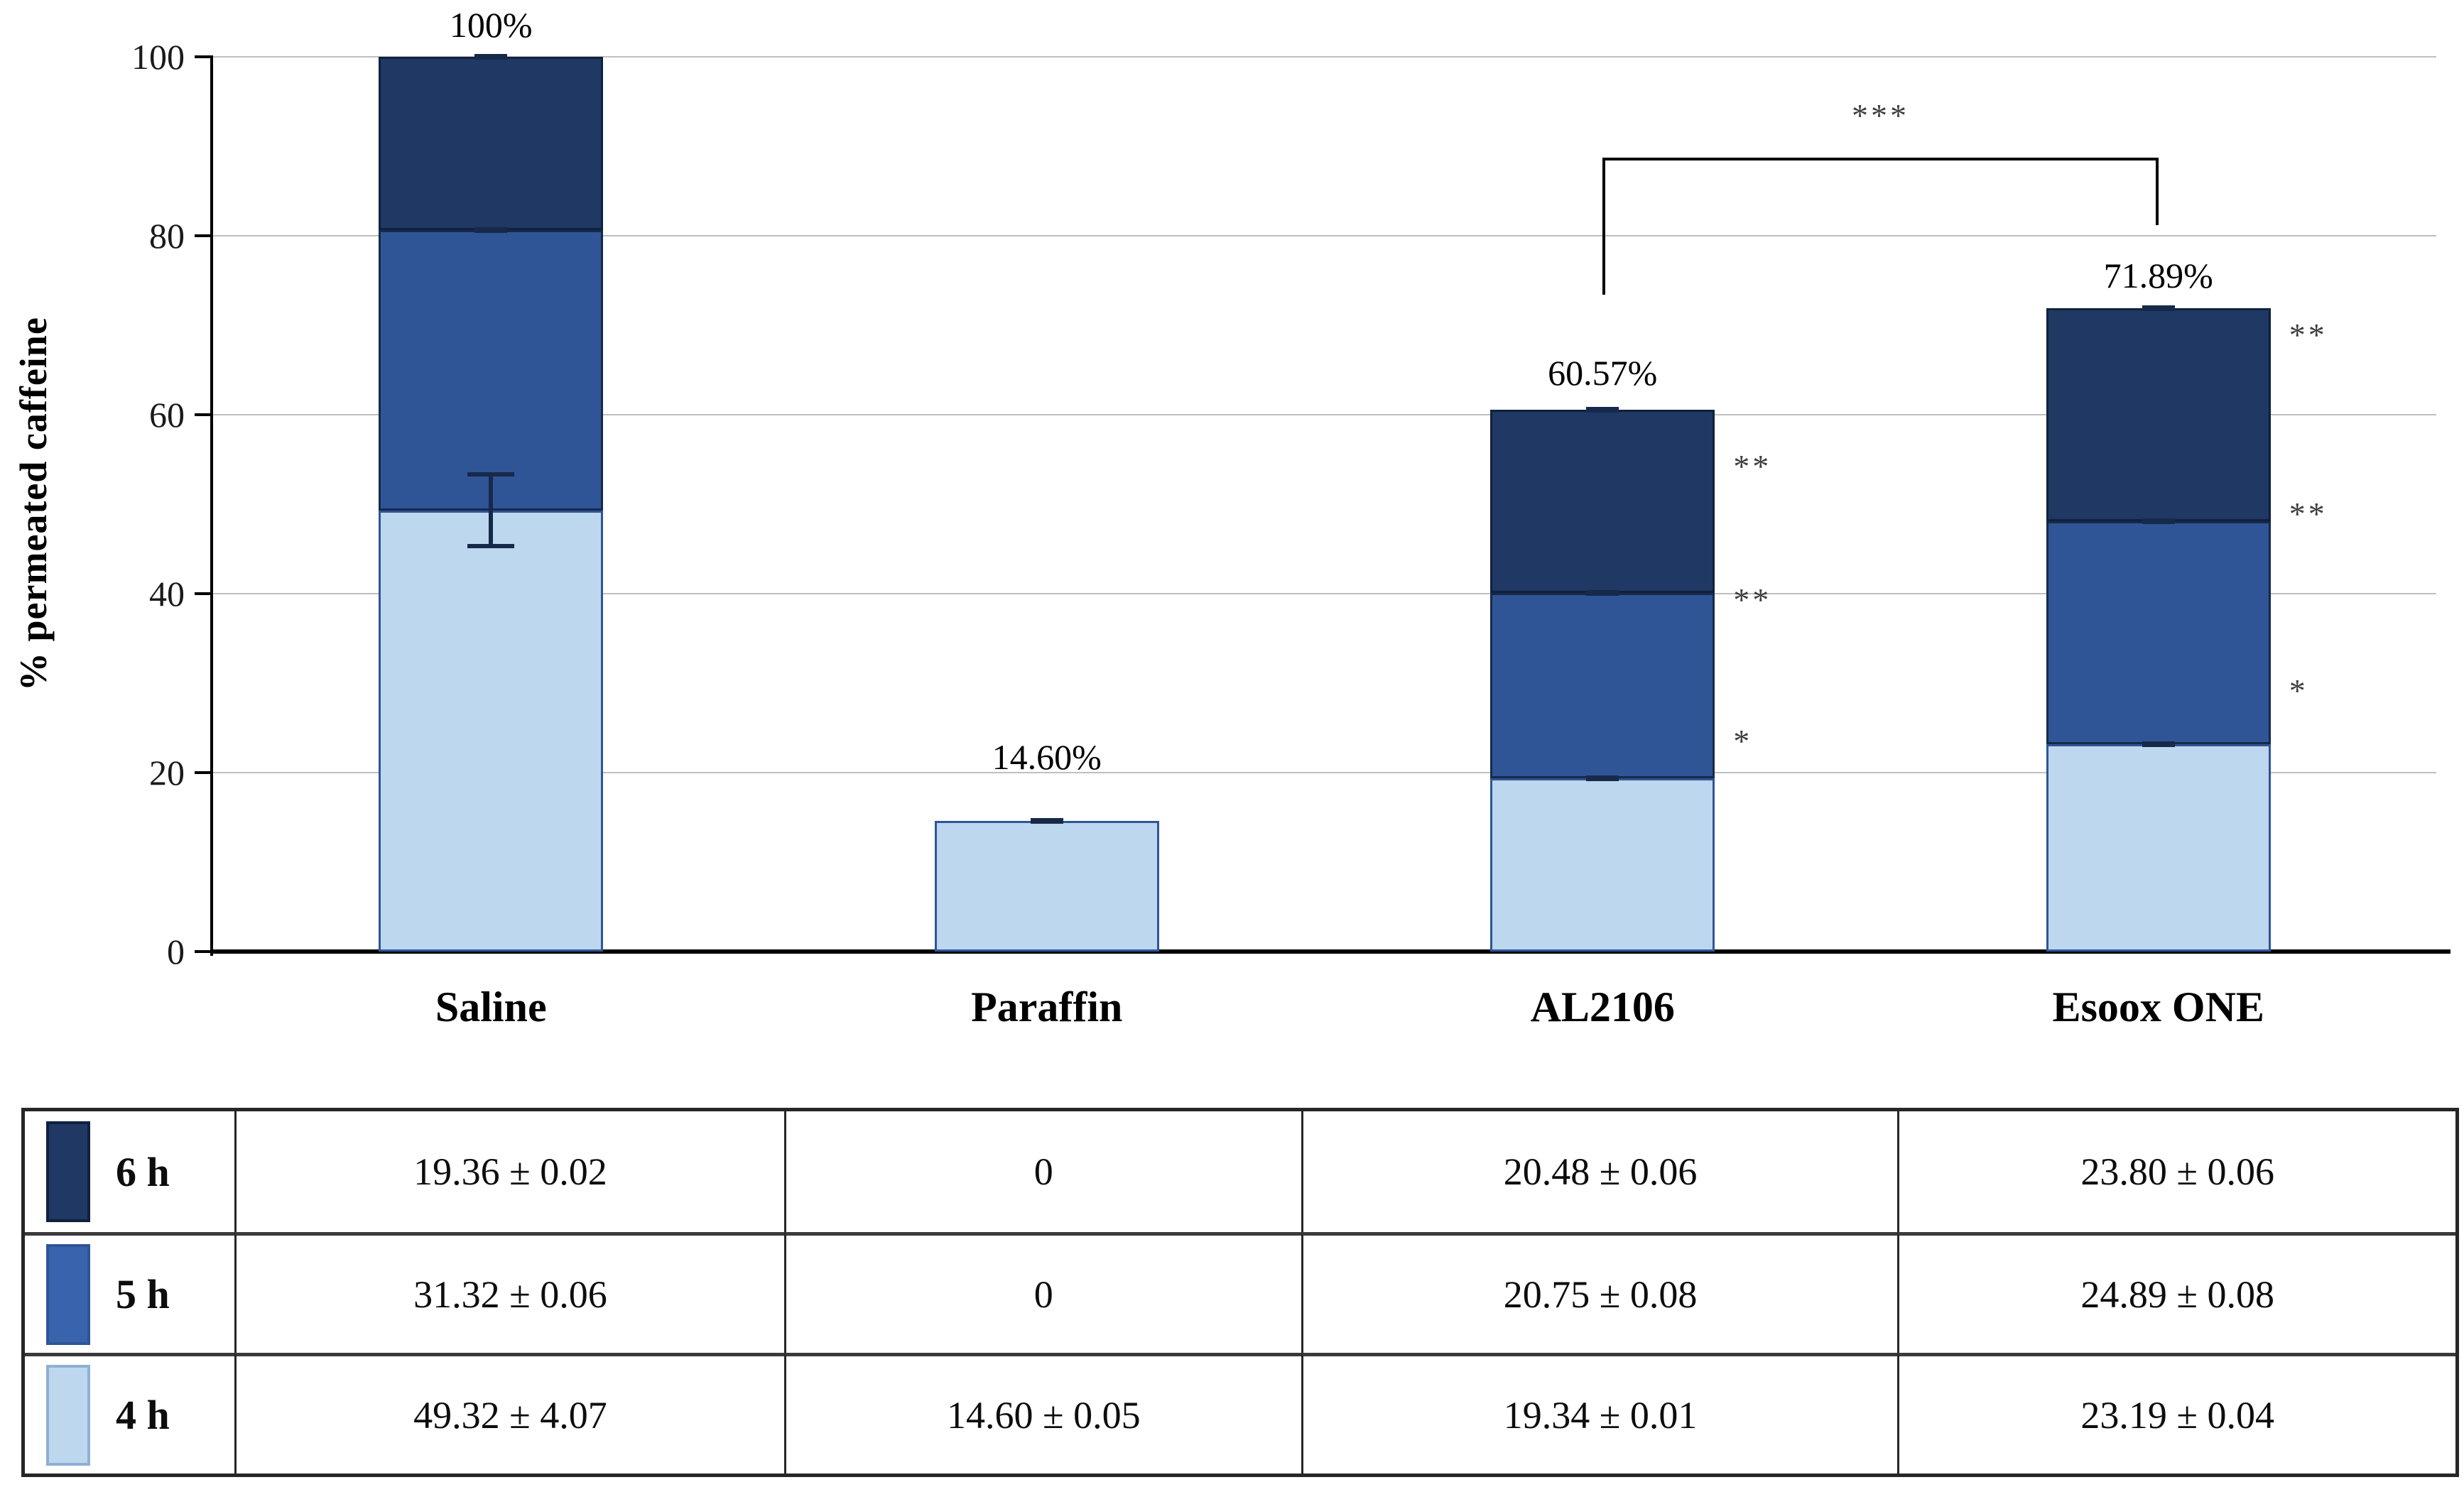 The width and height of the screenshot is (2464, 1487). Describe the element at coordinates (143, 1415) in the screenshot. I see `legend-label-4h: 4 h` at that location.